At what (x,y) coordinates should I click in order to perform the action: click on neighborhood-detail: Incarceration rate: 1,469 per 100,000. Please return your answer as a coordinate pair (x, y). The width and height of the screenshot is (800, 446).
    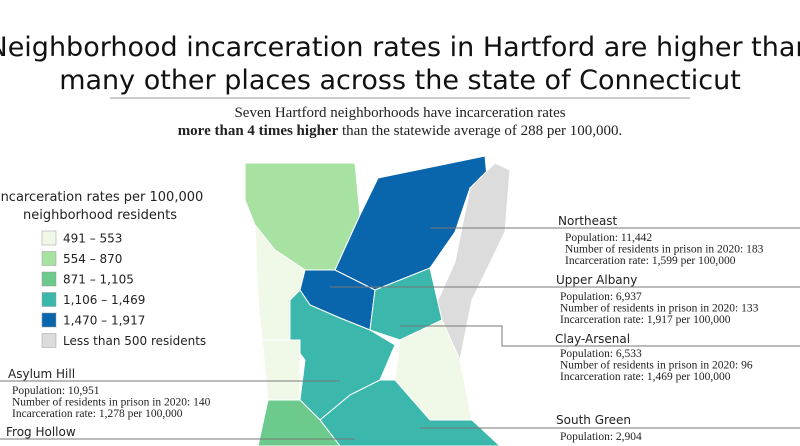
    Looking at the image, I should click on (645, 377).